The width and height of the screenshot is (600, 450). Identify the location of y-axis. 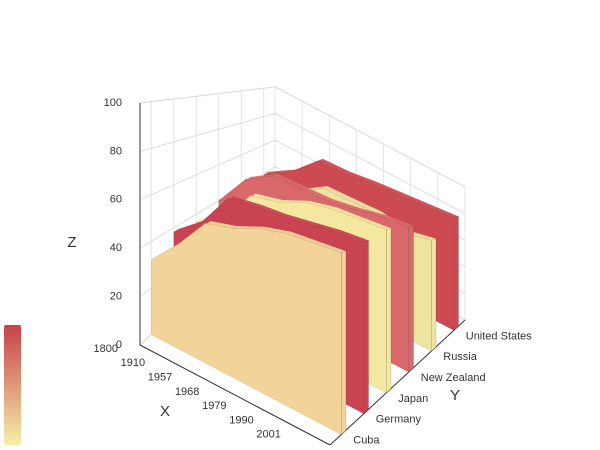
(397, 382).